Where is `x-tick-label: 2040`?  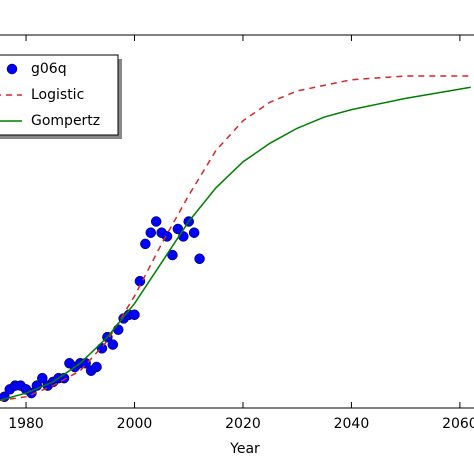 x-tick-label: 2040 is located at coordinates (352, 424).